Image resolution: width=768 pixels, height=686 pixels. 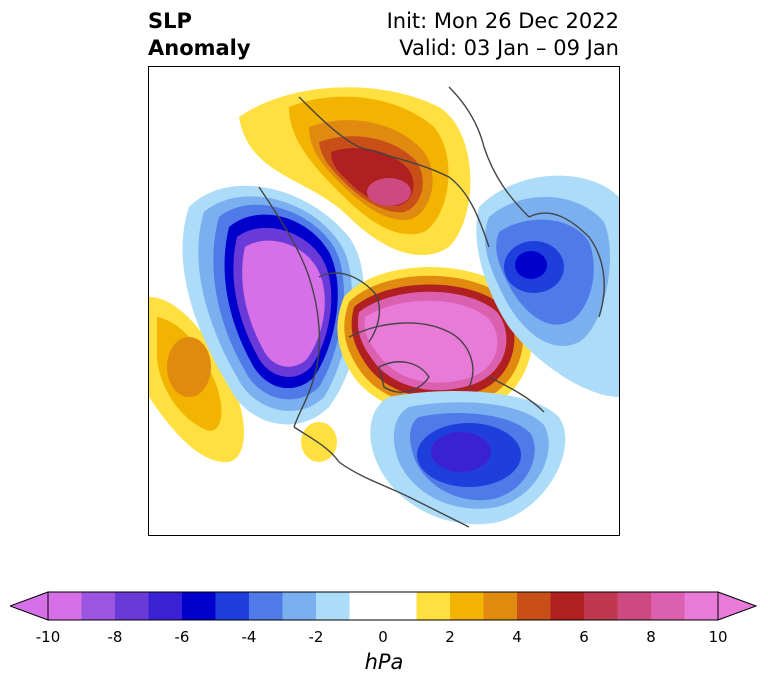 I want to click on colorbar-tick-label: -4, so click(x=249, y=637).